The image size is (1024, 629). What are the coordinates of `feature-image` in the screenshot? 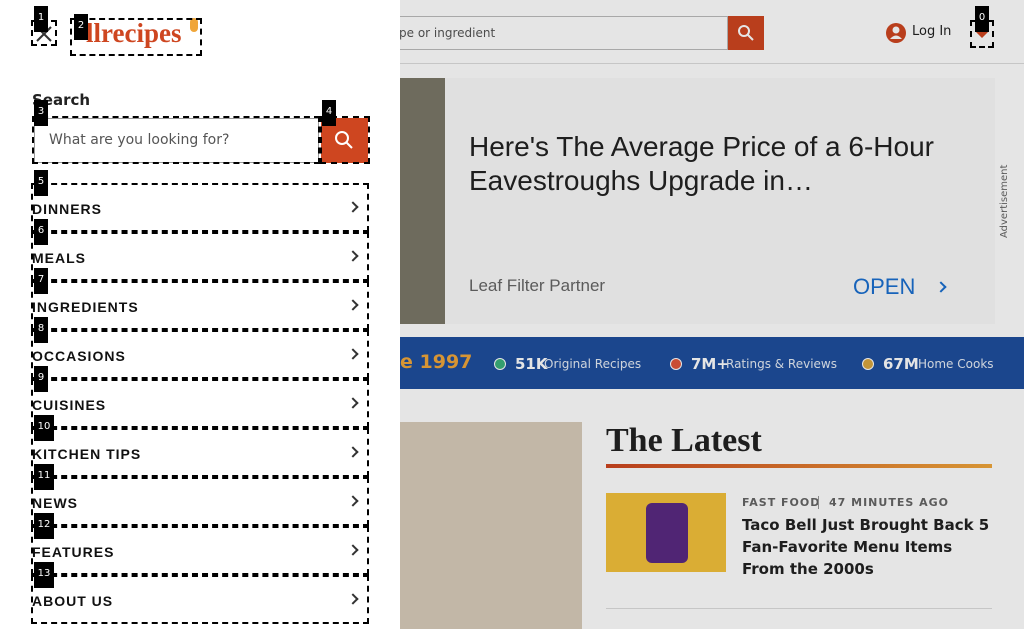 It's located at (491, 525).